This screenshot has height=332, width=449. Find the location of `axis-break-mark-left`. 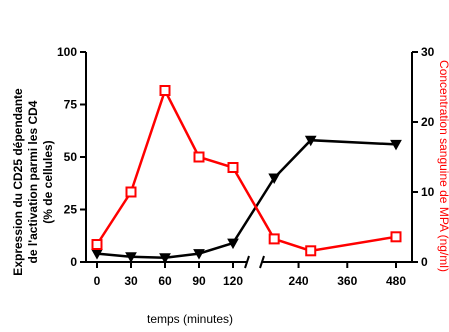

axis-break-mark-left is located at coordinates (247, 262).